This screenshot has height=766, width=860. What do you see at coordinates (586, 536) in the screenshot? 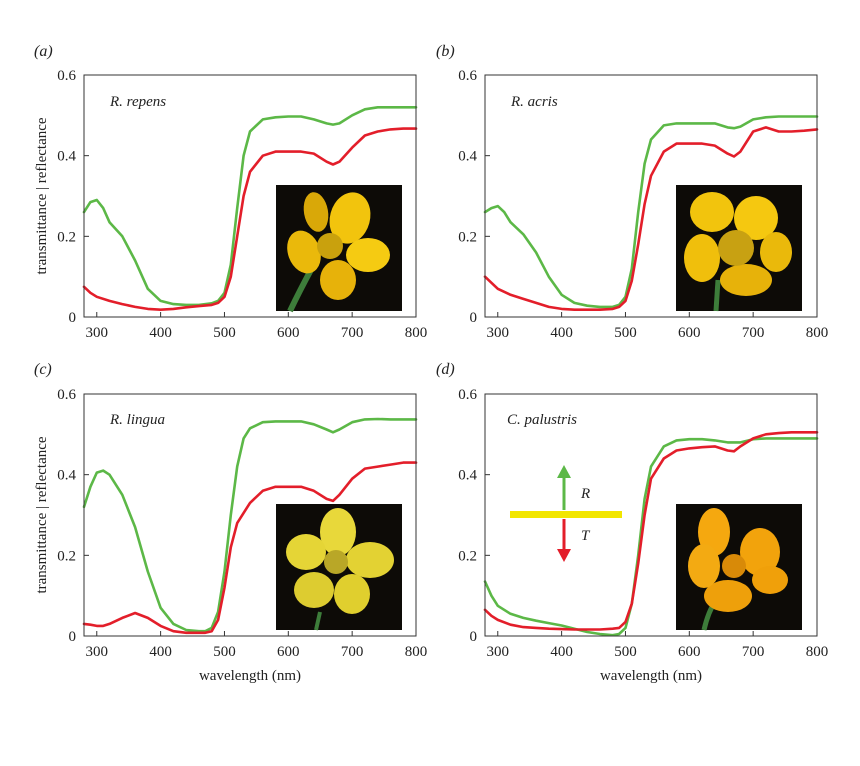
I see `transmittance-label: T` at bounding box center [586, 536].